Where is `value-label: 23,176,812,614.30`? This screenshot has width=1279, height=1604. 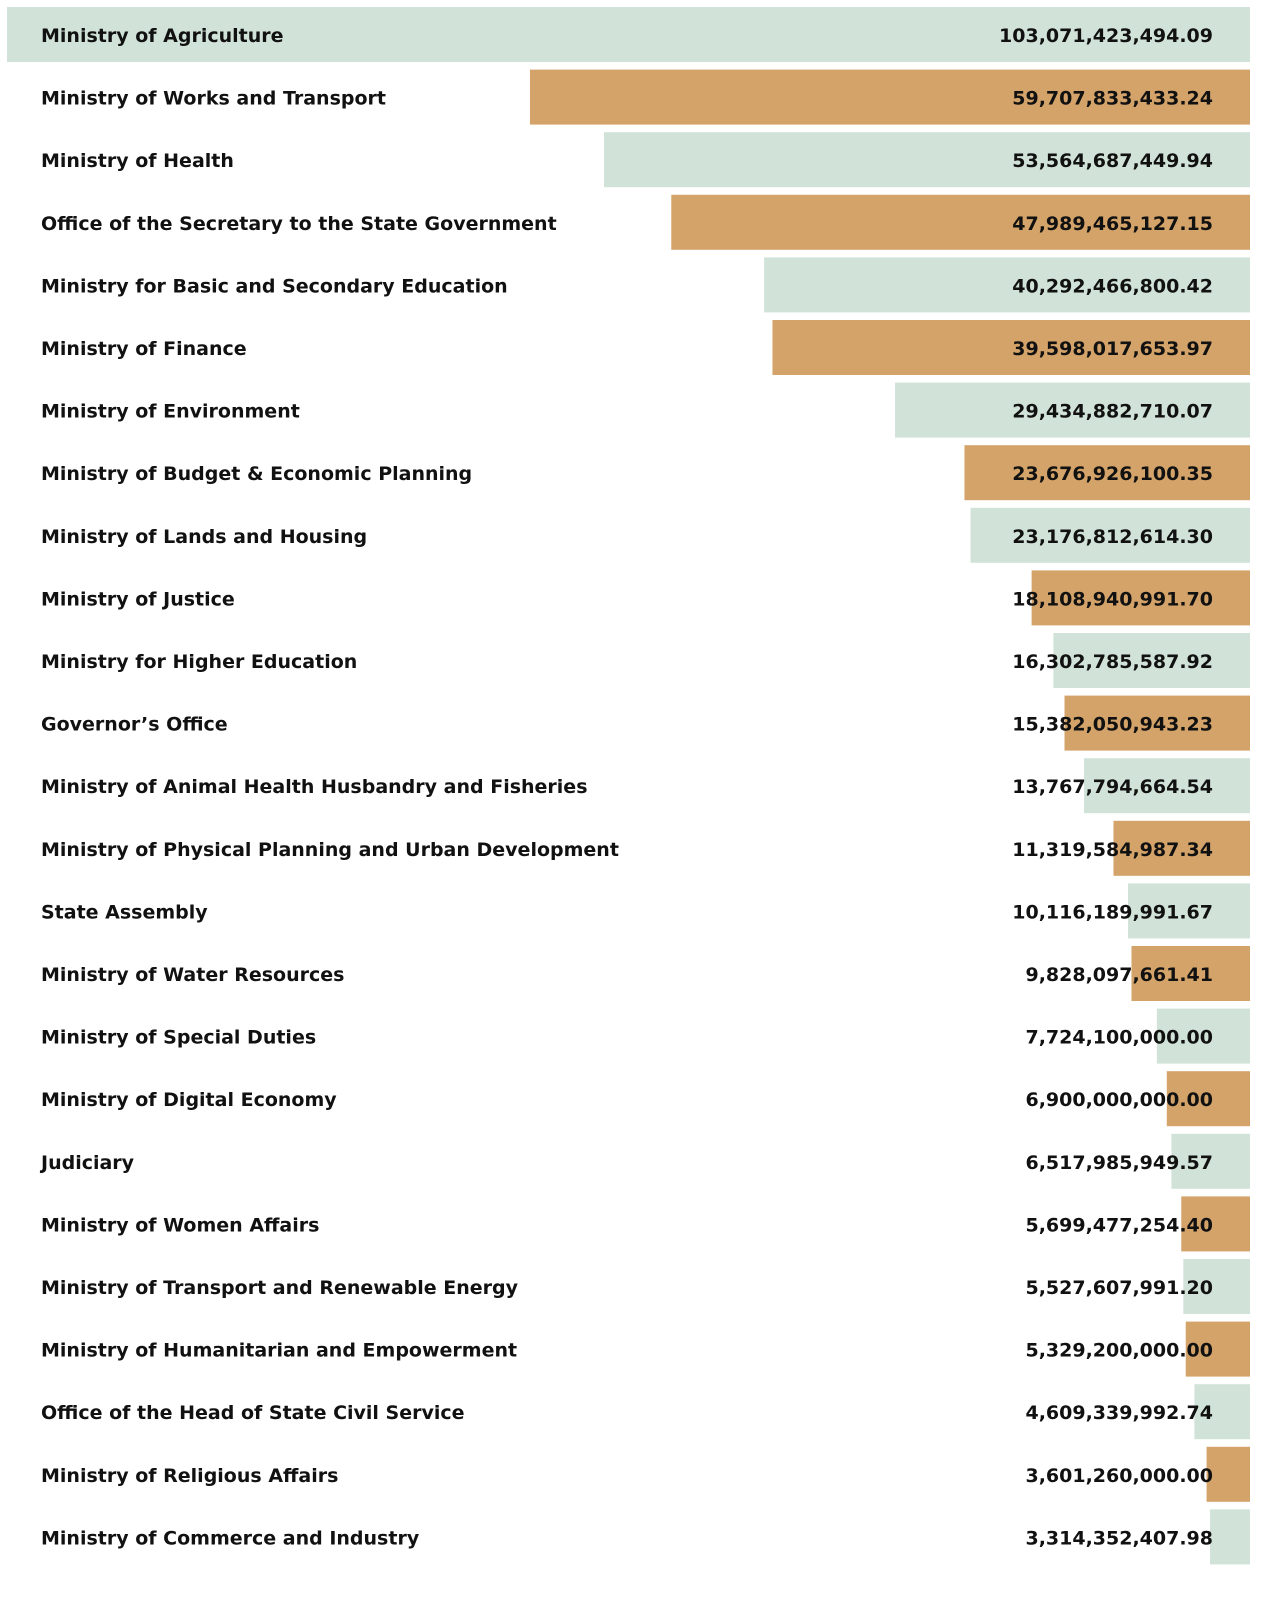
value-label: 23,176,812,614.30 is located at coordinates (1112, 537).